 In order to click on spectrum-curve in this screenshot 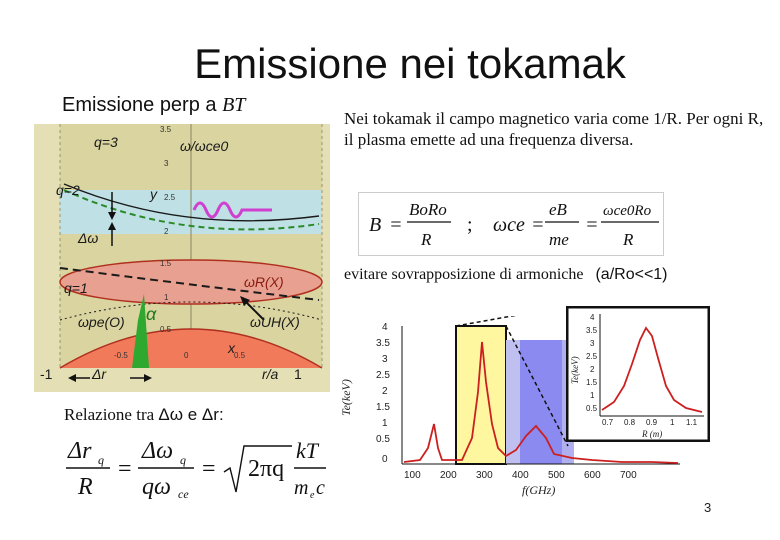, I will do `click(541, 402)`.